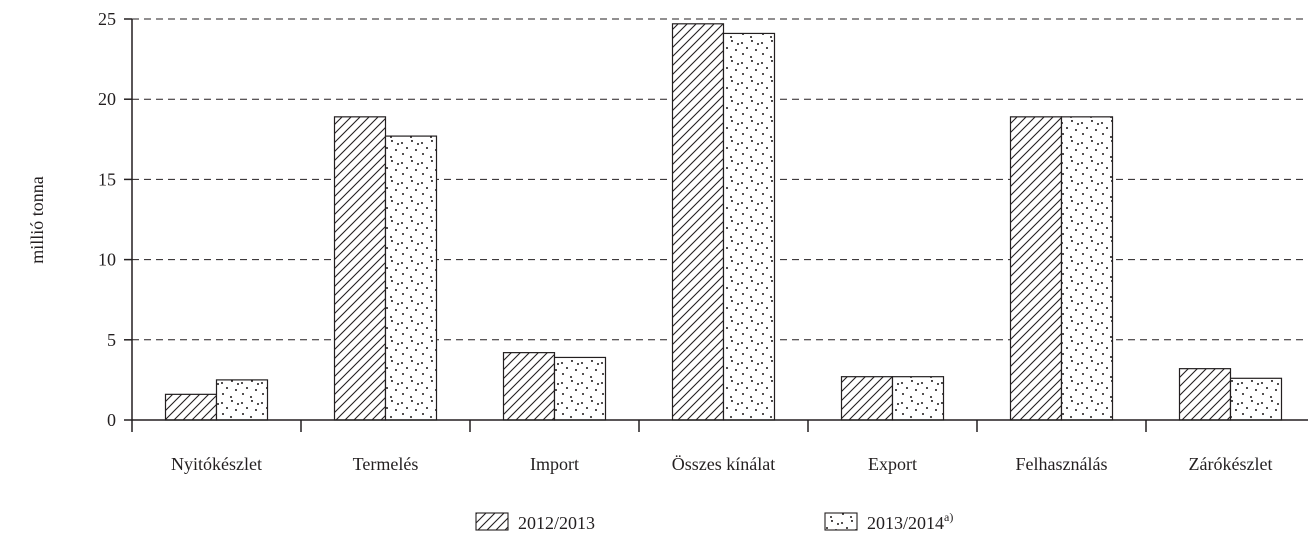 Image resolution: width=1308 pixels, height=555 pixels. I want to click on y-tick-label: 20, so click(107, 99).